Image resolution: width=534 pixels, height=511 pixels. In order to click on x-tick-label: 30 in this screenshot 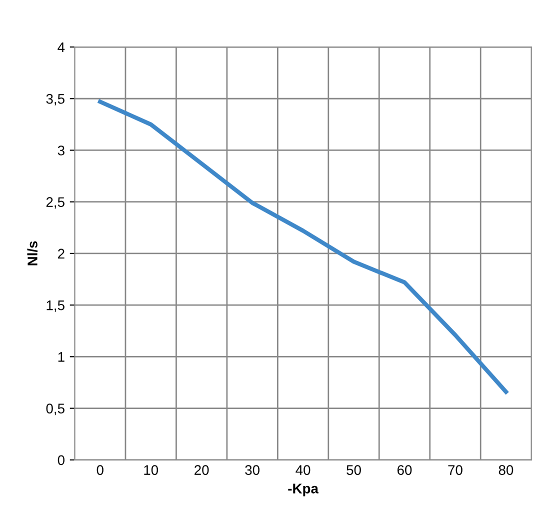, I will do `click(252, 470)`.